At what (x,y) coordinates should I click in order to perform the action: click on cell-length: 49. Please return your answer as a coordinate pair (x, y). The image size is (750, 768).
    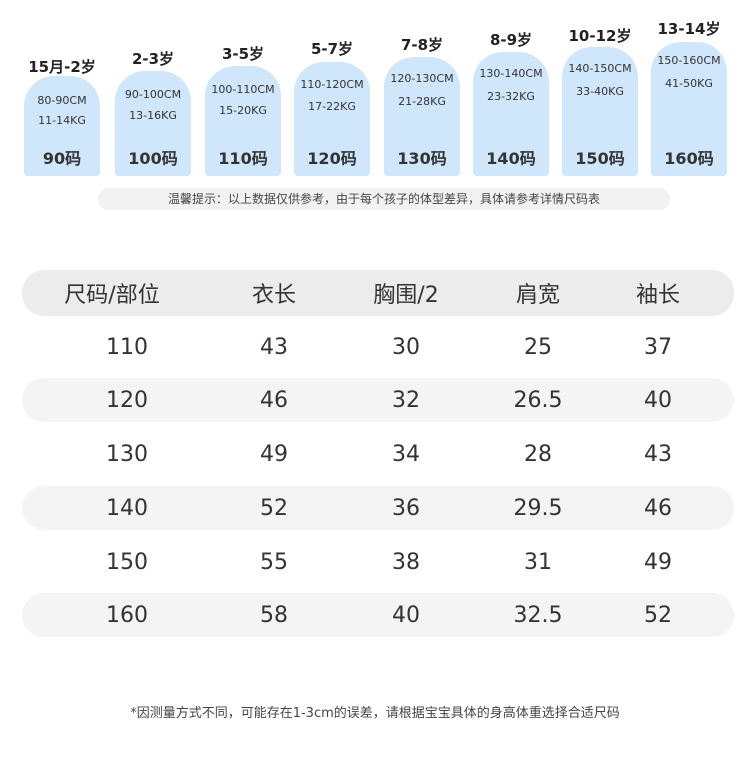
    Looking at the image, I should click on (274, 454).